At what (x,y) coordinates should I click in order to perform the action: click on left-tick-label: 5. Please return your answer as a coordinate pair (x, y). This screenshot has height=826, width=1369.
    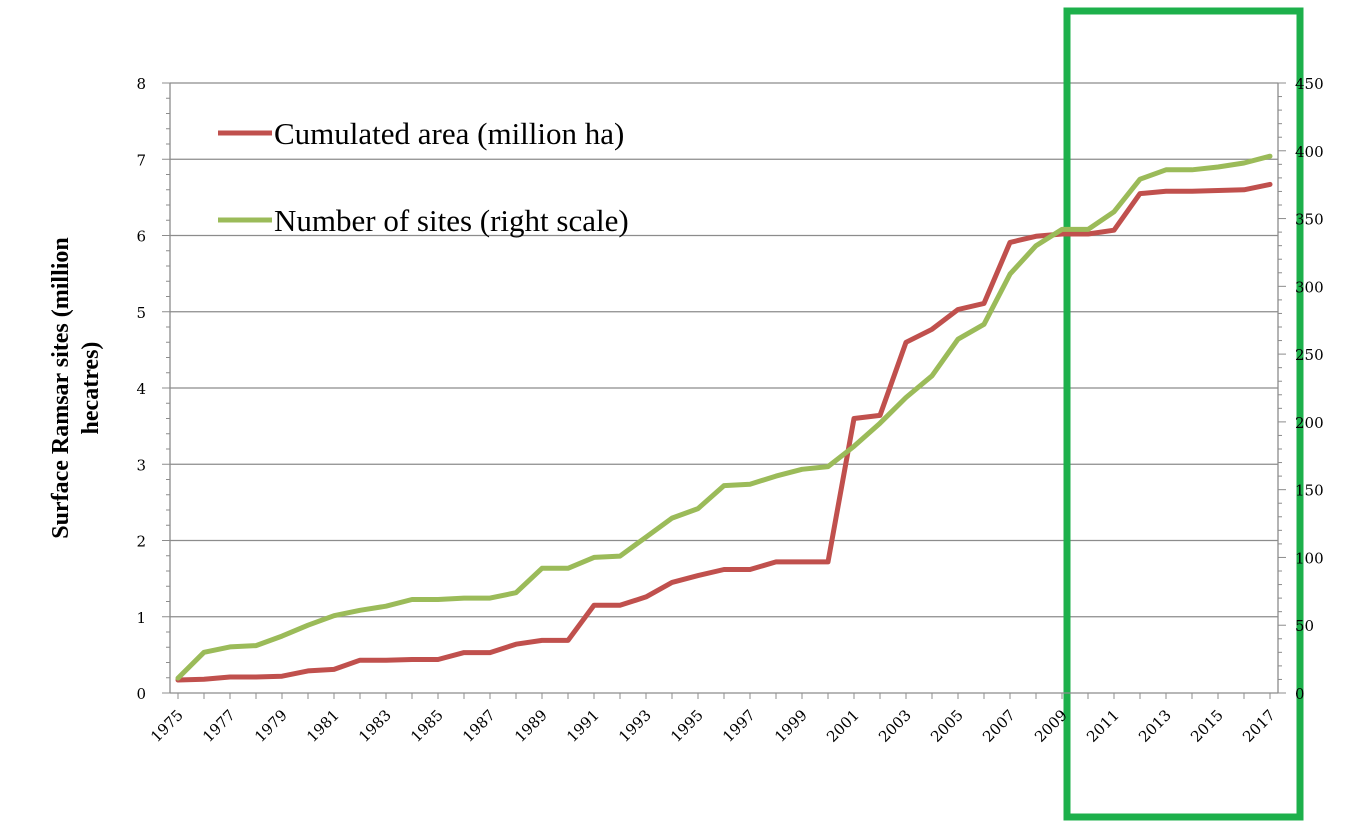
    Looking at the image, I should click on (141, 313).